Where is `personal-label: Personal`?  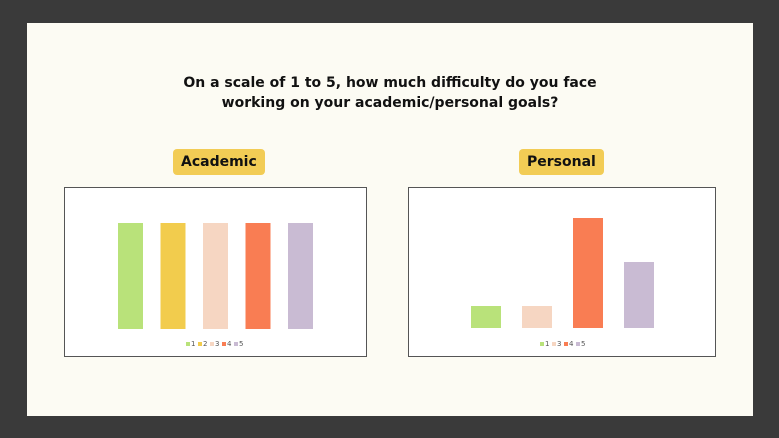
personal-label: Personal is located at coordinates (561, 162).